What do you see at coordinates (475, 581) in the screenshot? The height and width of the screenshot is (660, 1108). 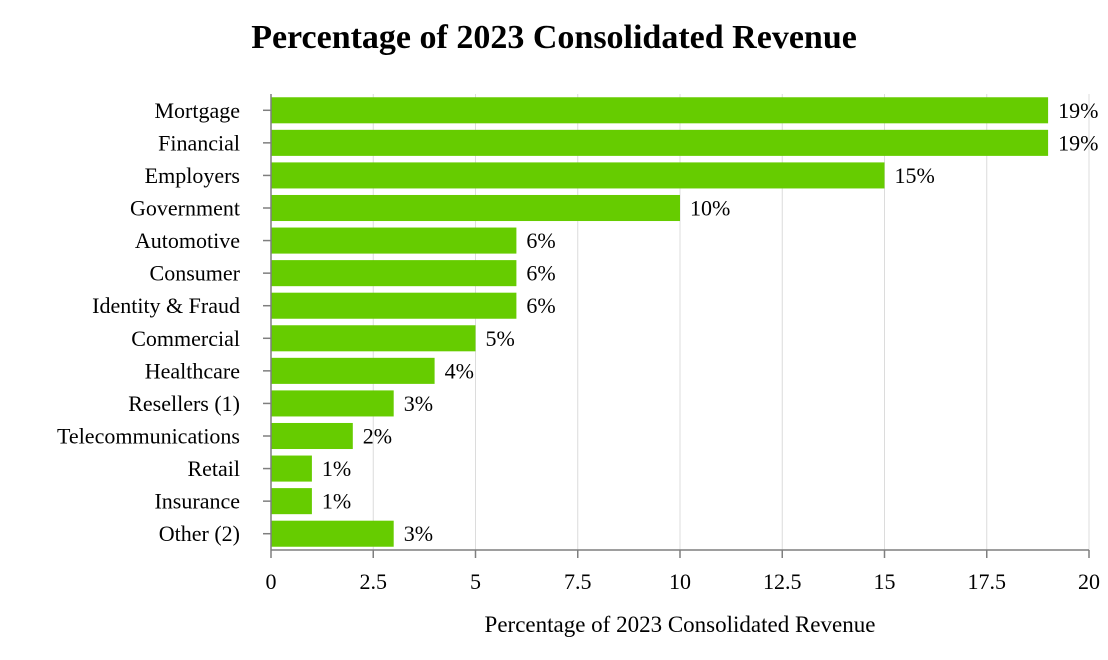 I see `x-tick-label: 5` at bounding box center [475, 581].